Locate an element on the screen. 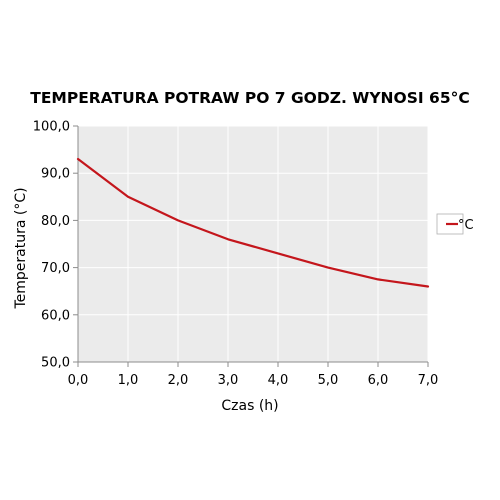 Image resolution: width=500 pixels, height=500 pixels. x-tick-label: 4,0 is located at coordinates (278, 380).